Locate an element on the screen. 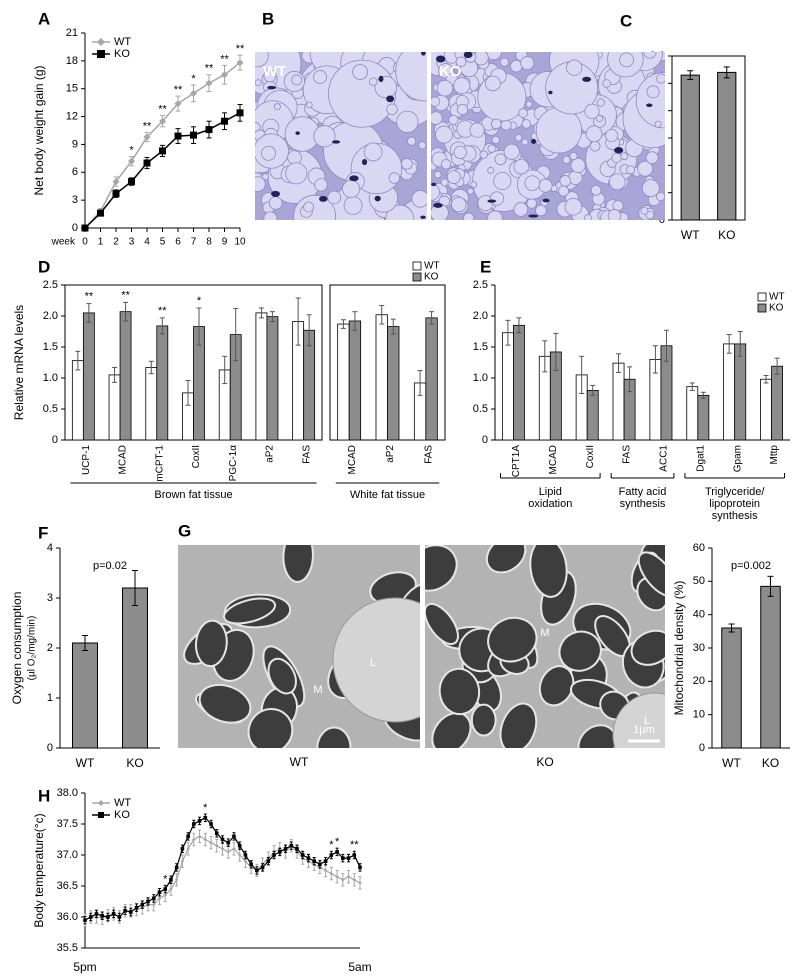  annotation: p=0.002 is located at coordinates (751, 566).